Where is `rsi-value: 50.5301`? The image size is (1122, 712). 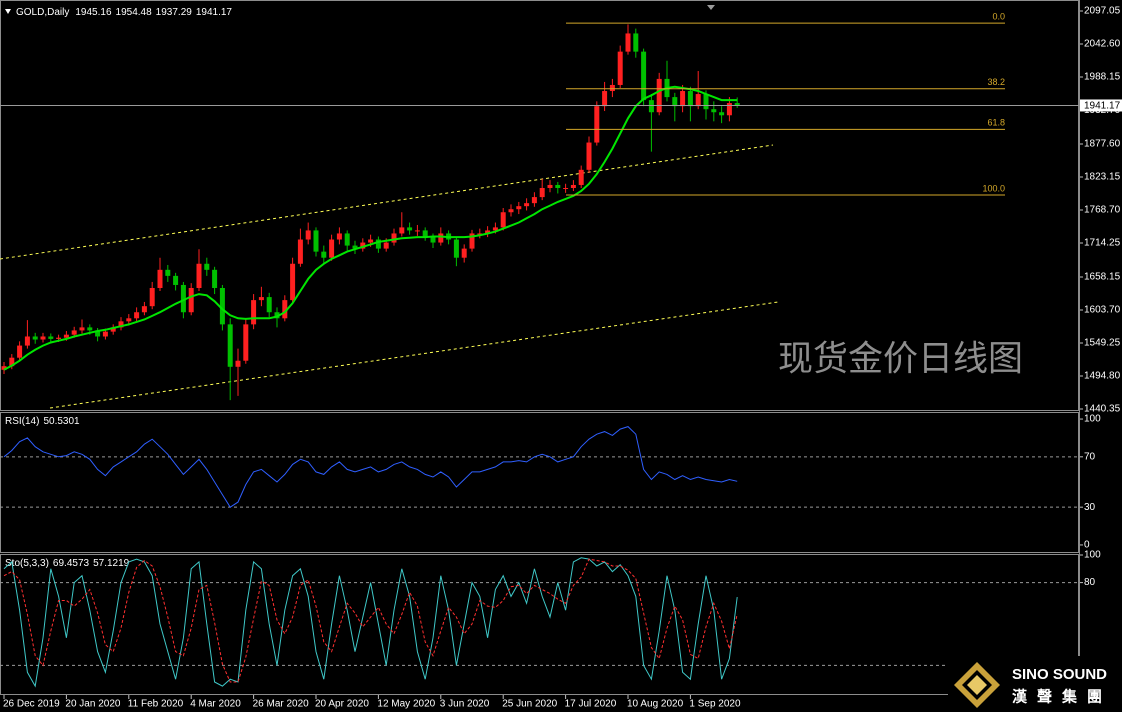 rsi-value: 50.5301 is located at coordinates (61, 421).